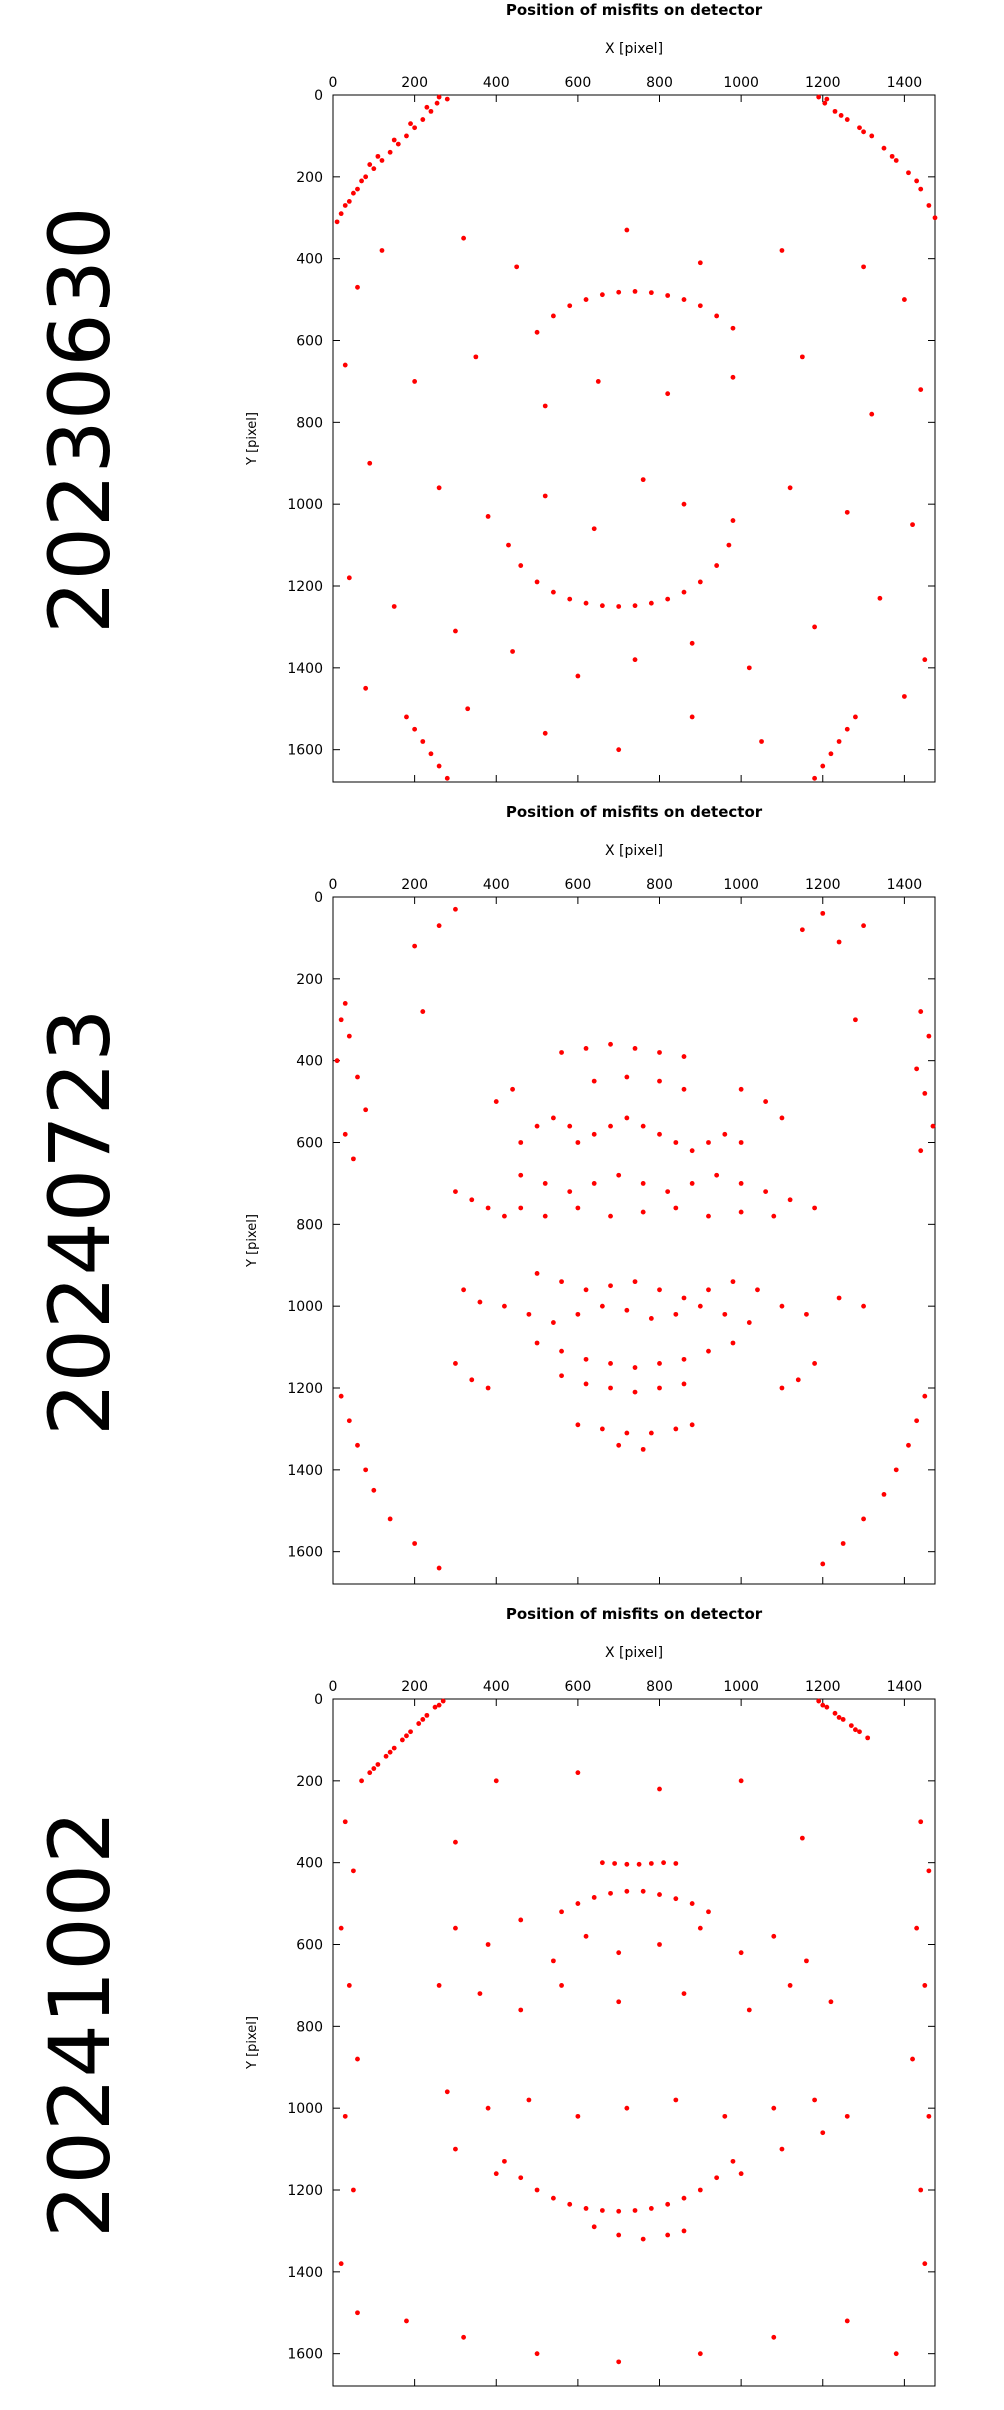 Image resolution: width=1004 pixels, height=2410 pixels. I want to click on x-tick-label: 1400, so click(905, 885).